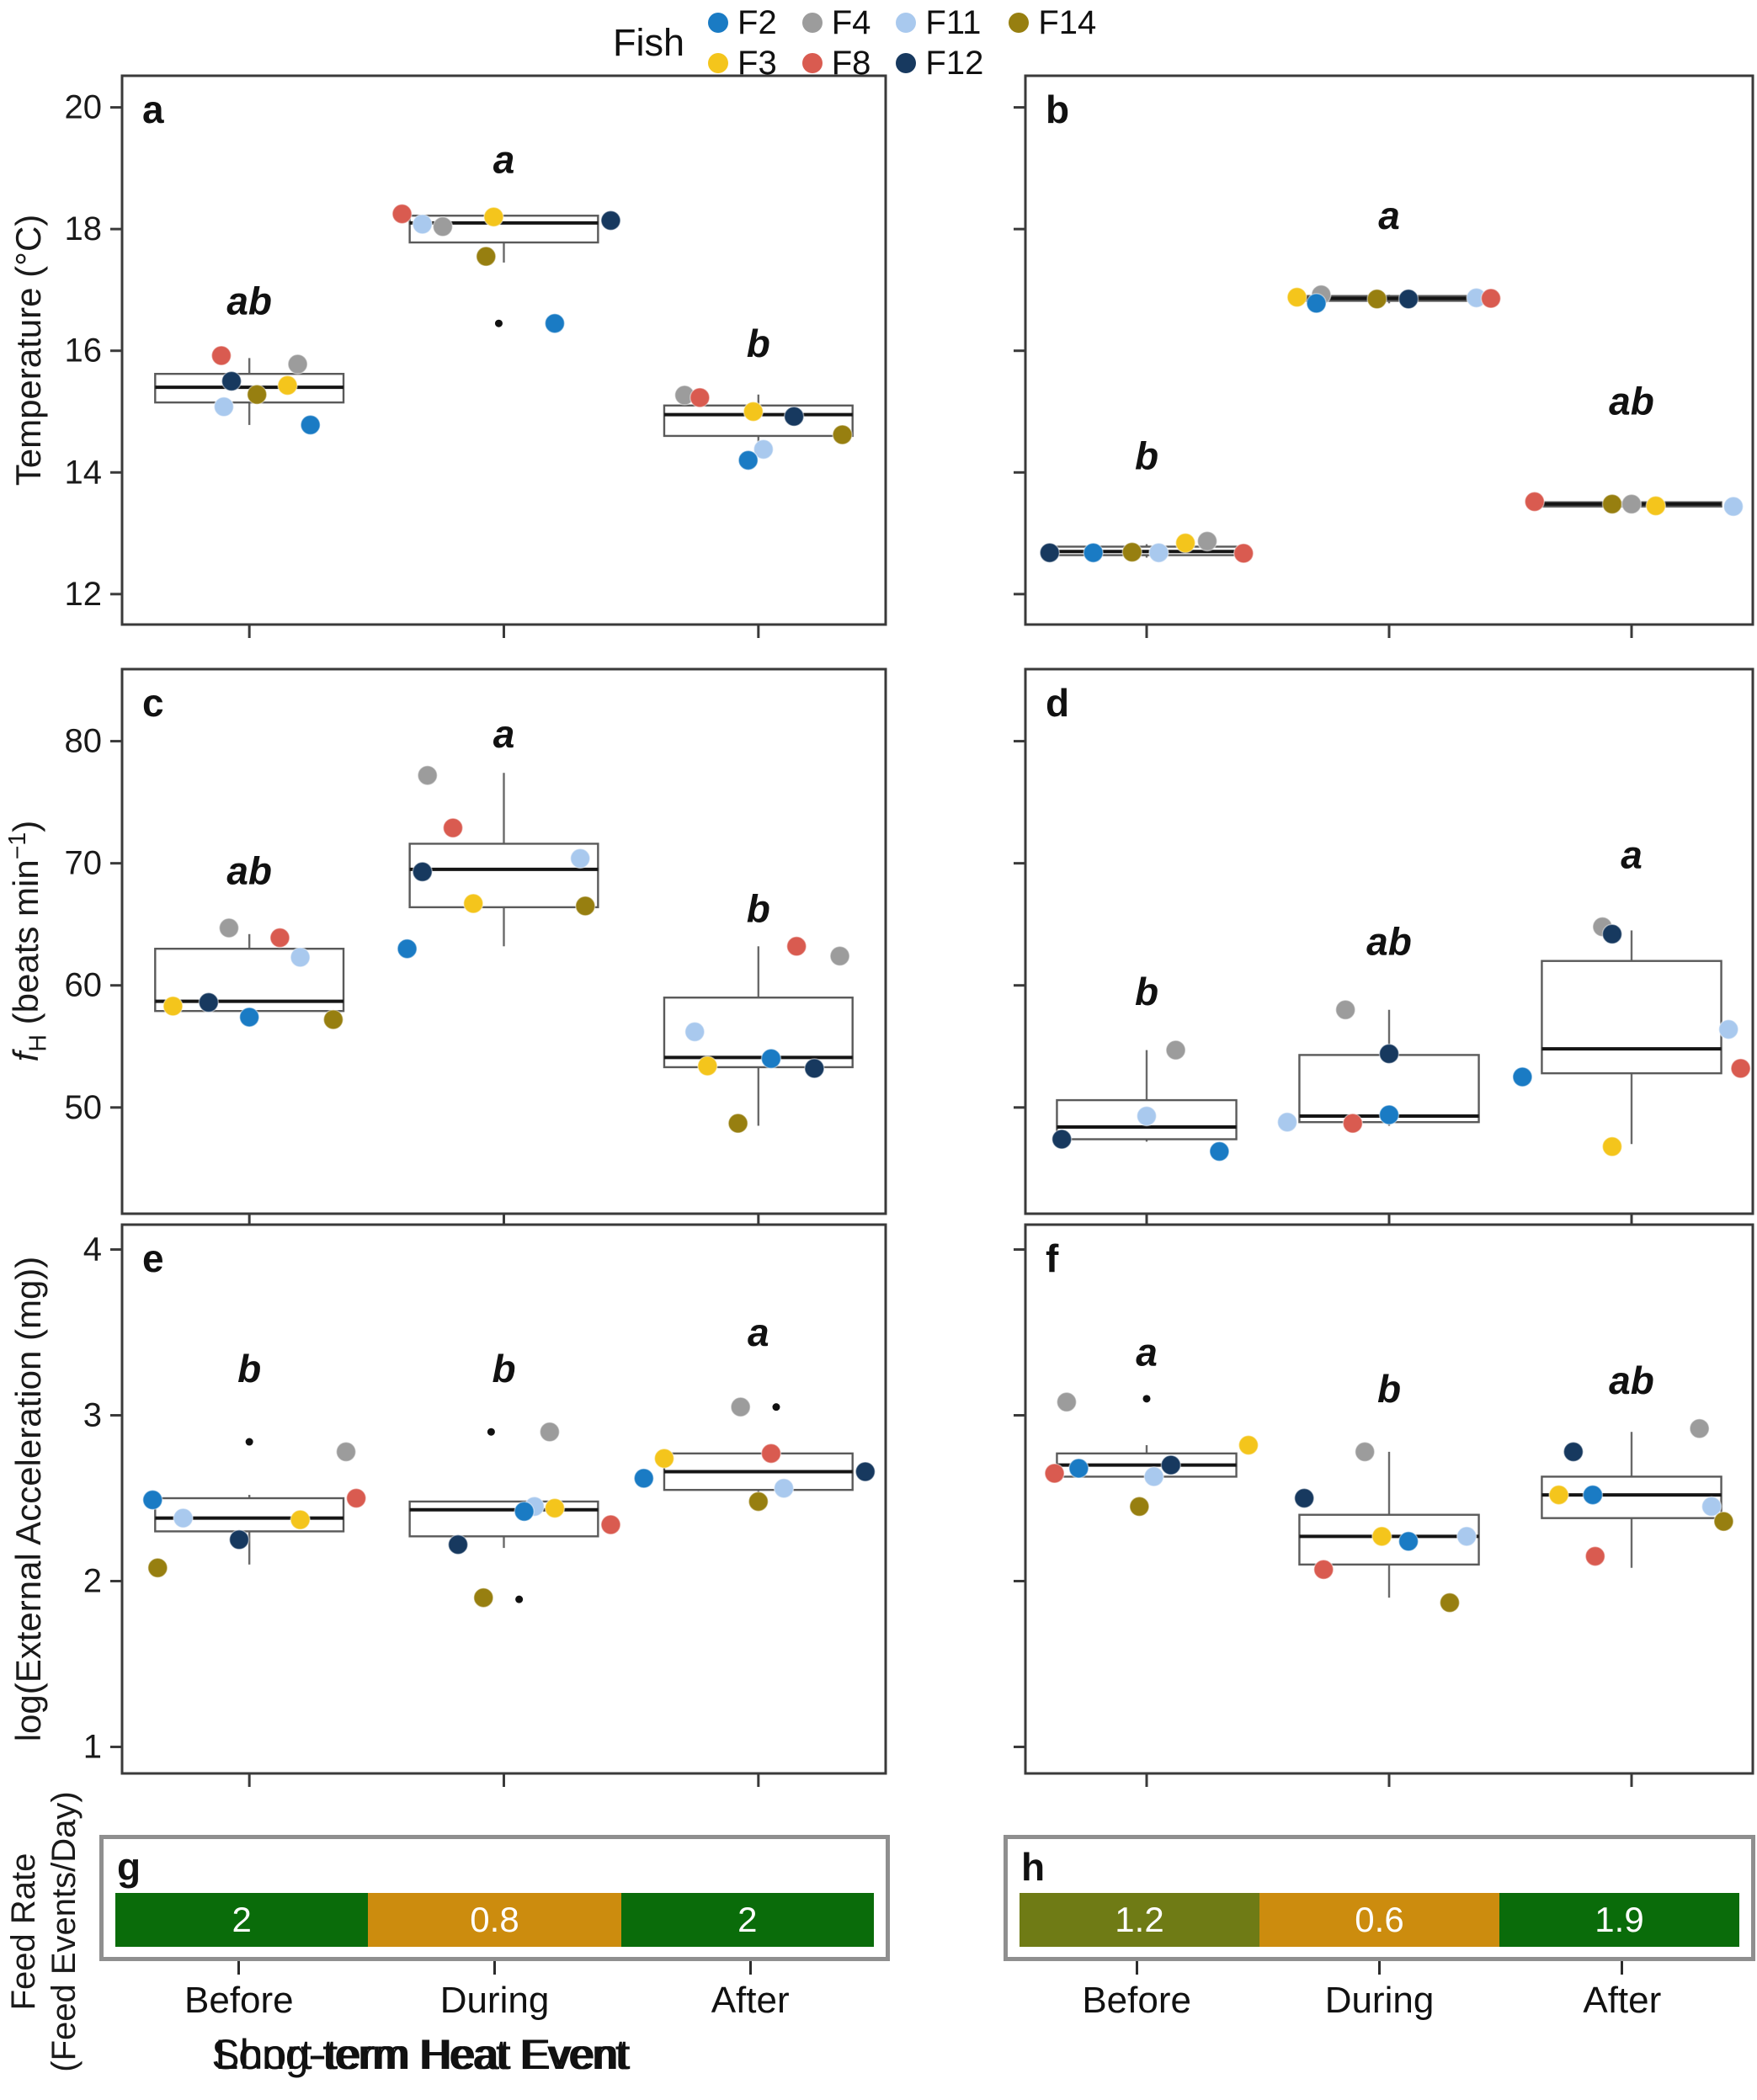  What do you see at coordinates (495, 2000) in the screenshot?
I see `category-label-during: During` at bounding box center [495, 2000].